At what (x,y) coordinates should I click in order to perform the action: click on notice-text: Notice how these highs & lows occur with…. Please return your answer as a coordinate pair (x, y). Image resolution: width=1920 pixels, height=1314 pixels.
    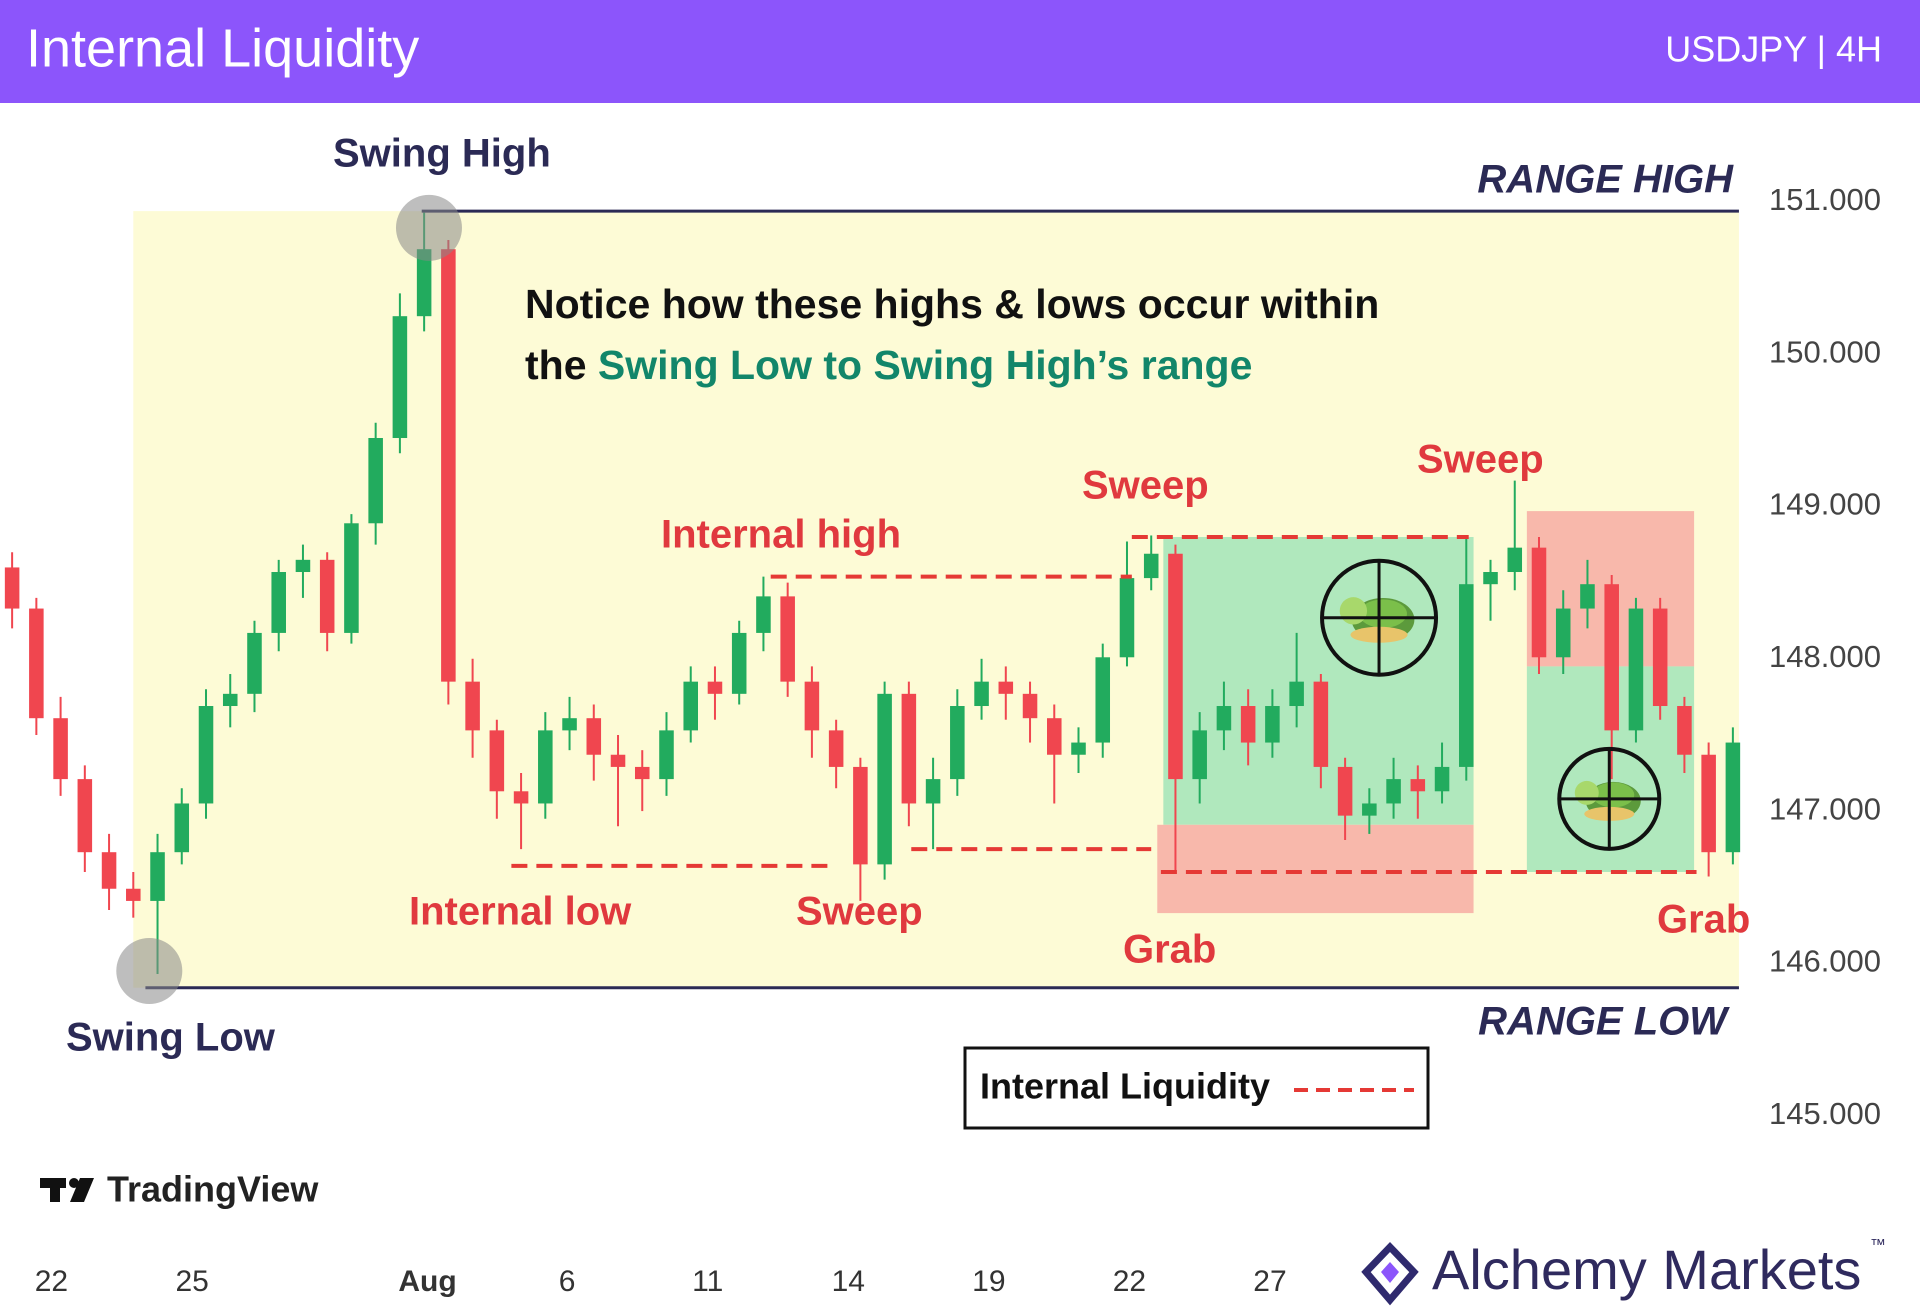
    Looking at the image, I should click on (952, 304).